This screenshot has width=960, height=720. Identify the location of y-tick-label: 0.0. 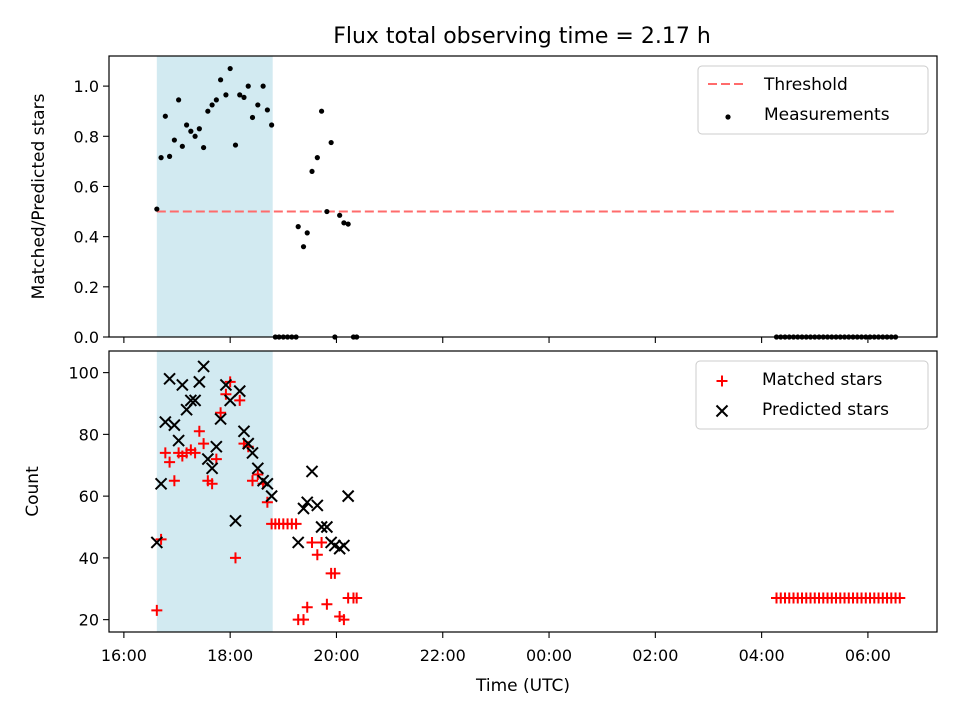
(86, 337).